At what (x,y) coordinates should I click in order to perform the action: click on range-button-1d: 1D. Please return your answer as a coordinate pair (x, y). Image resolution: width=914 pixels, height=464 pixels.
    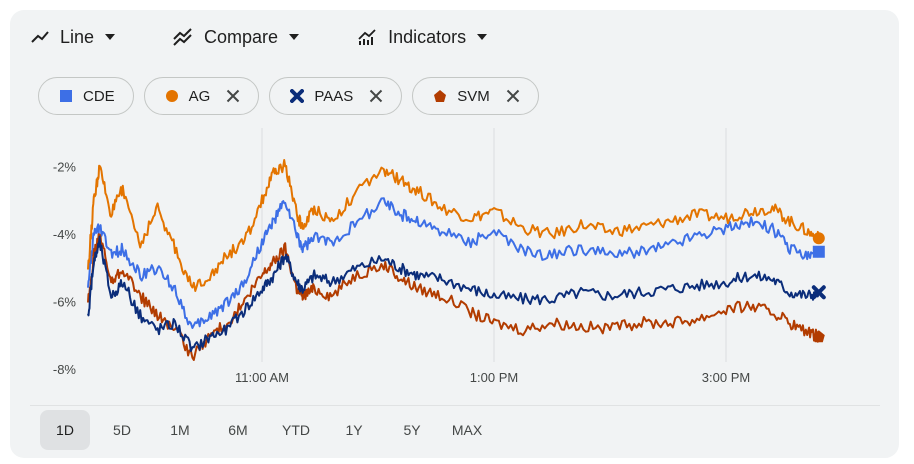
    Looking at the image, I should click on (65, 430).